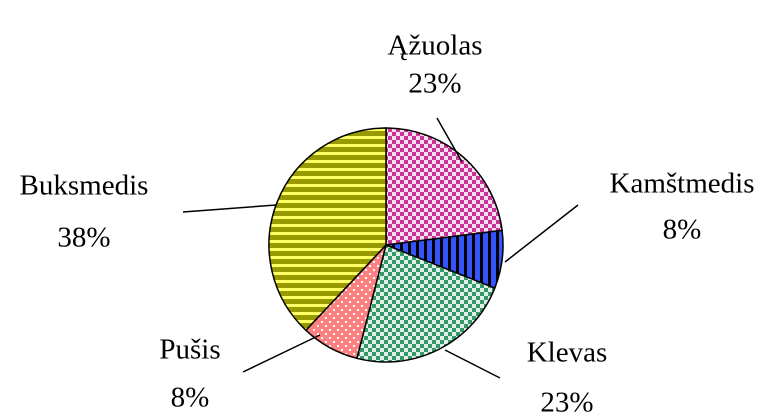  Describe the element at coordinates (83, 238) in the screenshot. I see `slice-value-label: 38%` at that location.